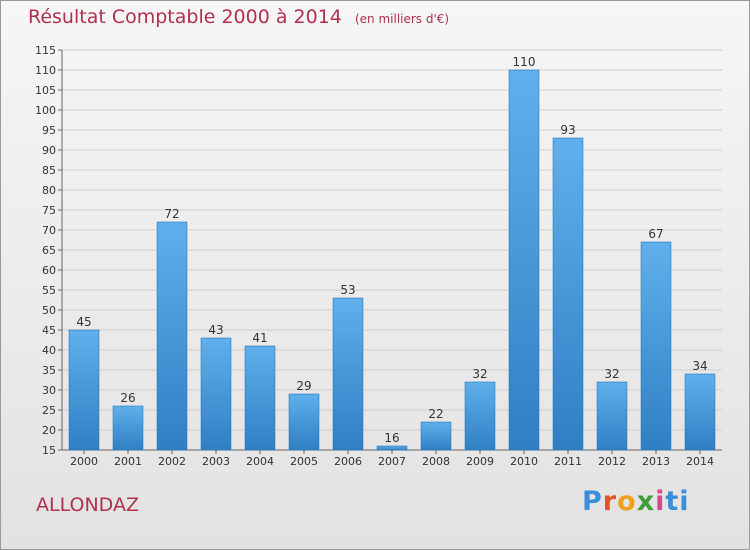 Image resolution: width=750 pixels, height=550 pixels. Describe the element at coordinates (392, 461) in the screenshot. I see `x-tick-label: 2007` at that location.